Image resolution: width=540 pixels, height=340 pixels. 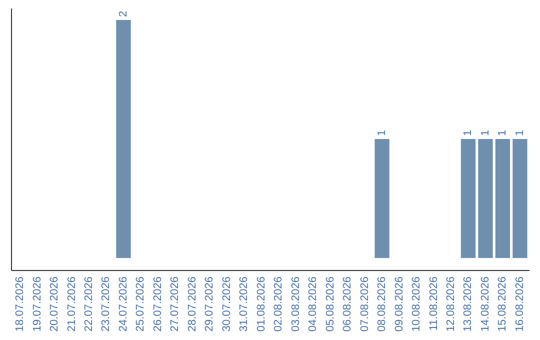 What do you see at coordinates (502, 304) in the screenshot?
I see `x-tick-label: 15.08.2026` at bounding box center [502, 304].